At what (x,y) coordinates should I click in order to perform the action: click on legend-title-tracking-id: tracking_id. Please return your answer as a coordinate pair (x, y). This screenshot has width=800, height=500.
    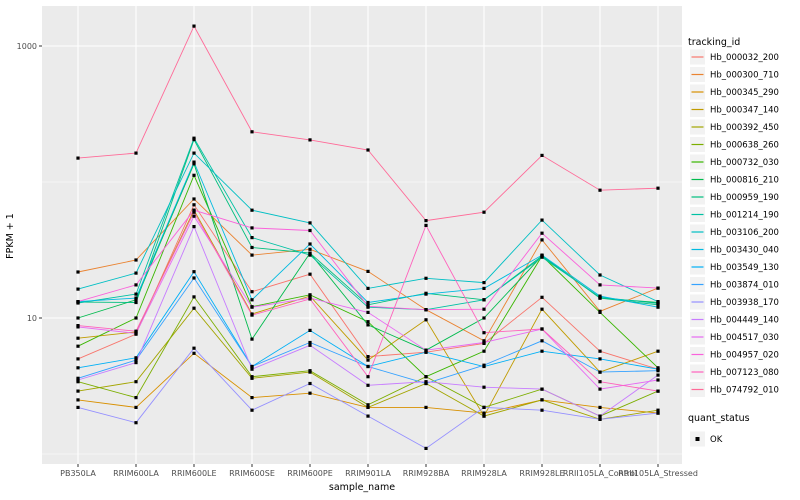
    Looking at the image, I should click on (714, 42).